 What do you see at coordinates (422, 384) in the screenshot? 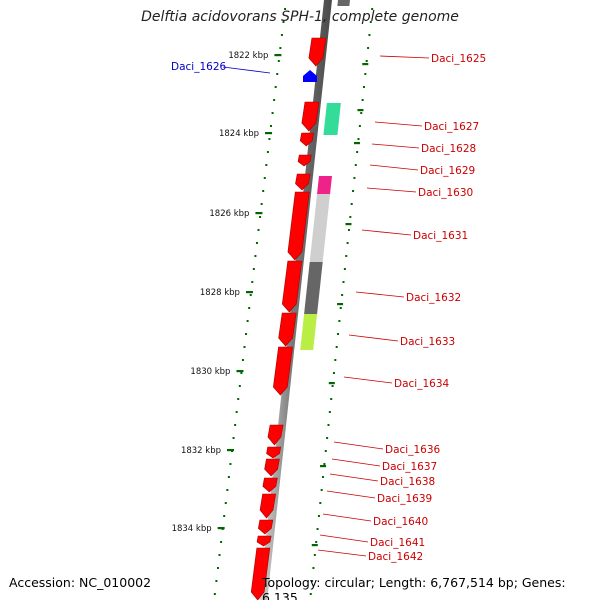
I see `gene-label: Daci_1634` at bounding box center [422, 384].